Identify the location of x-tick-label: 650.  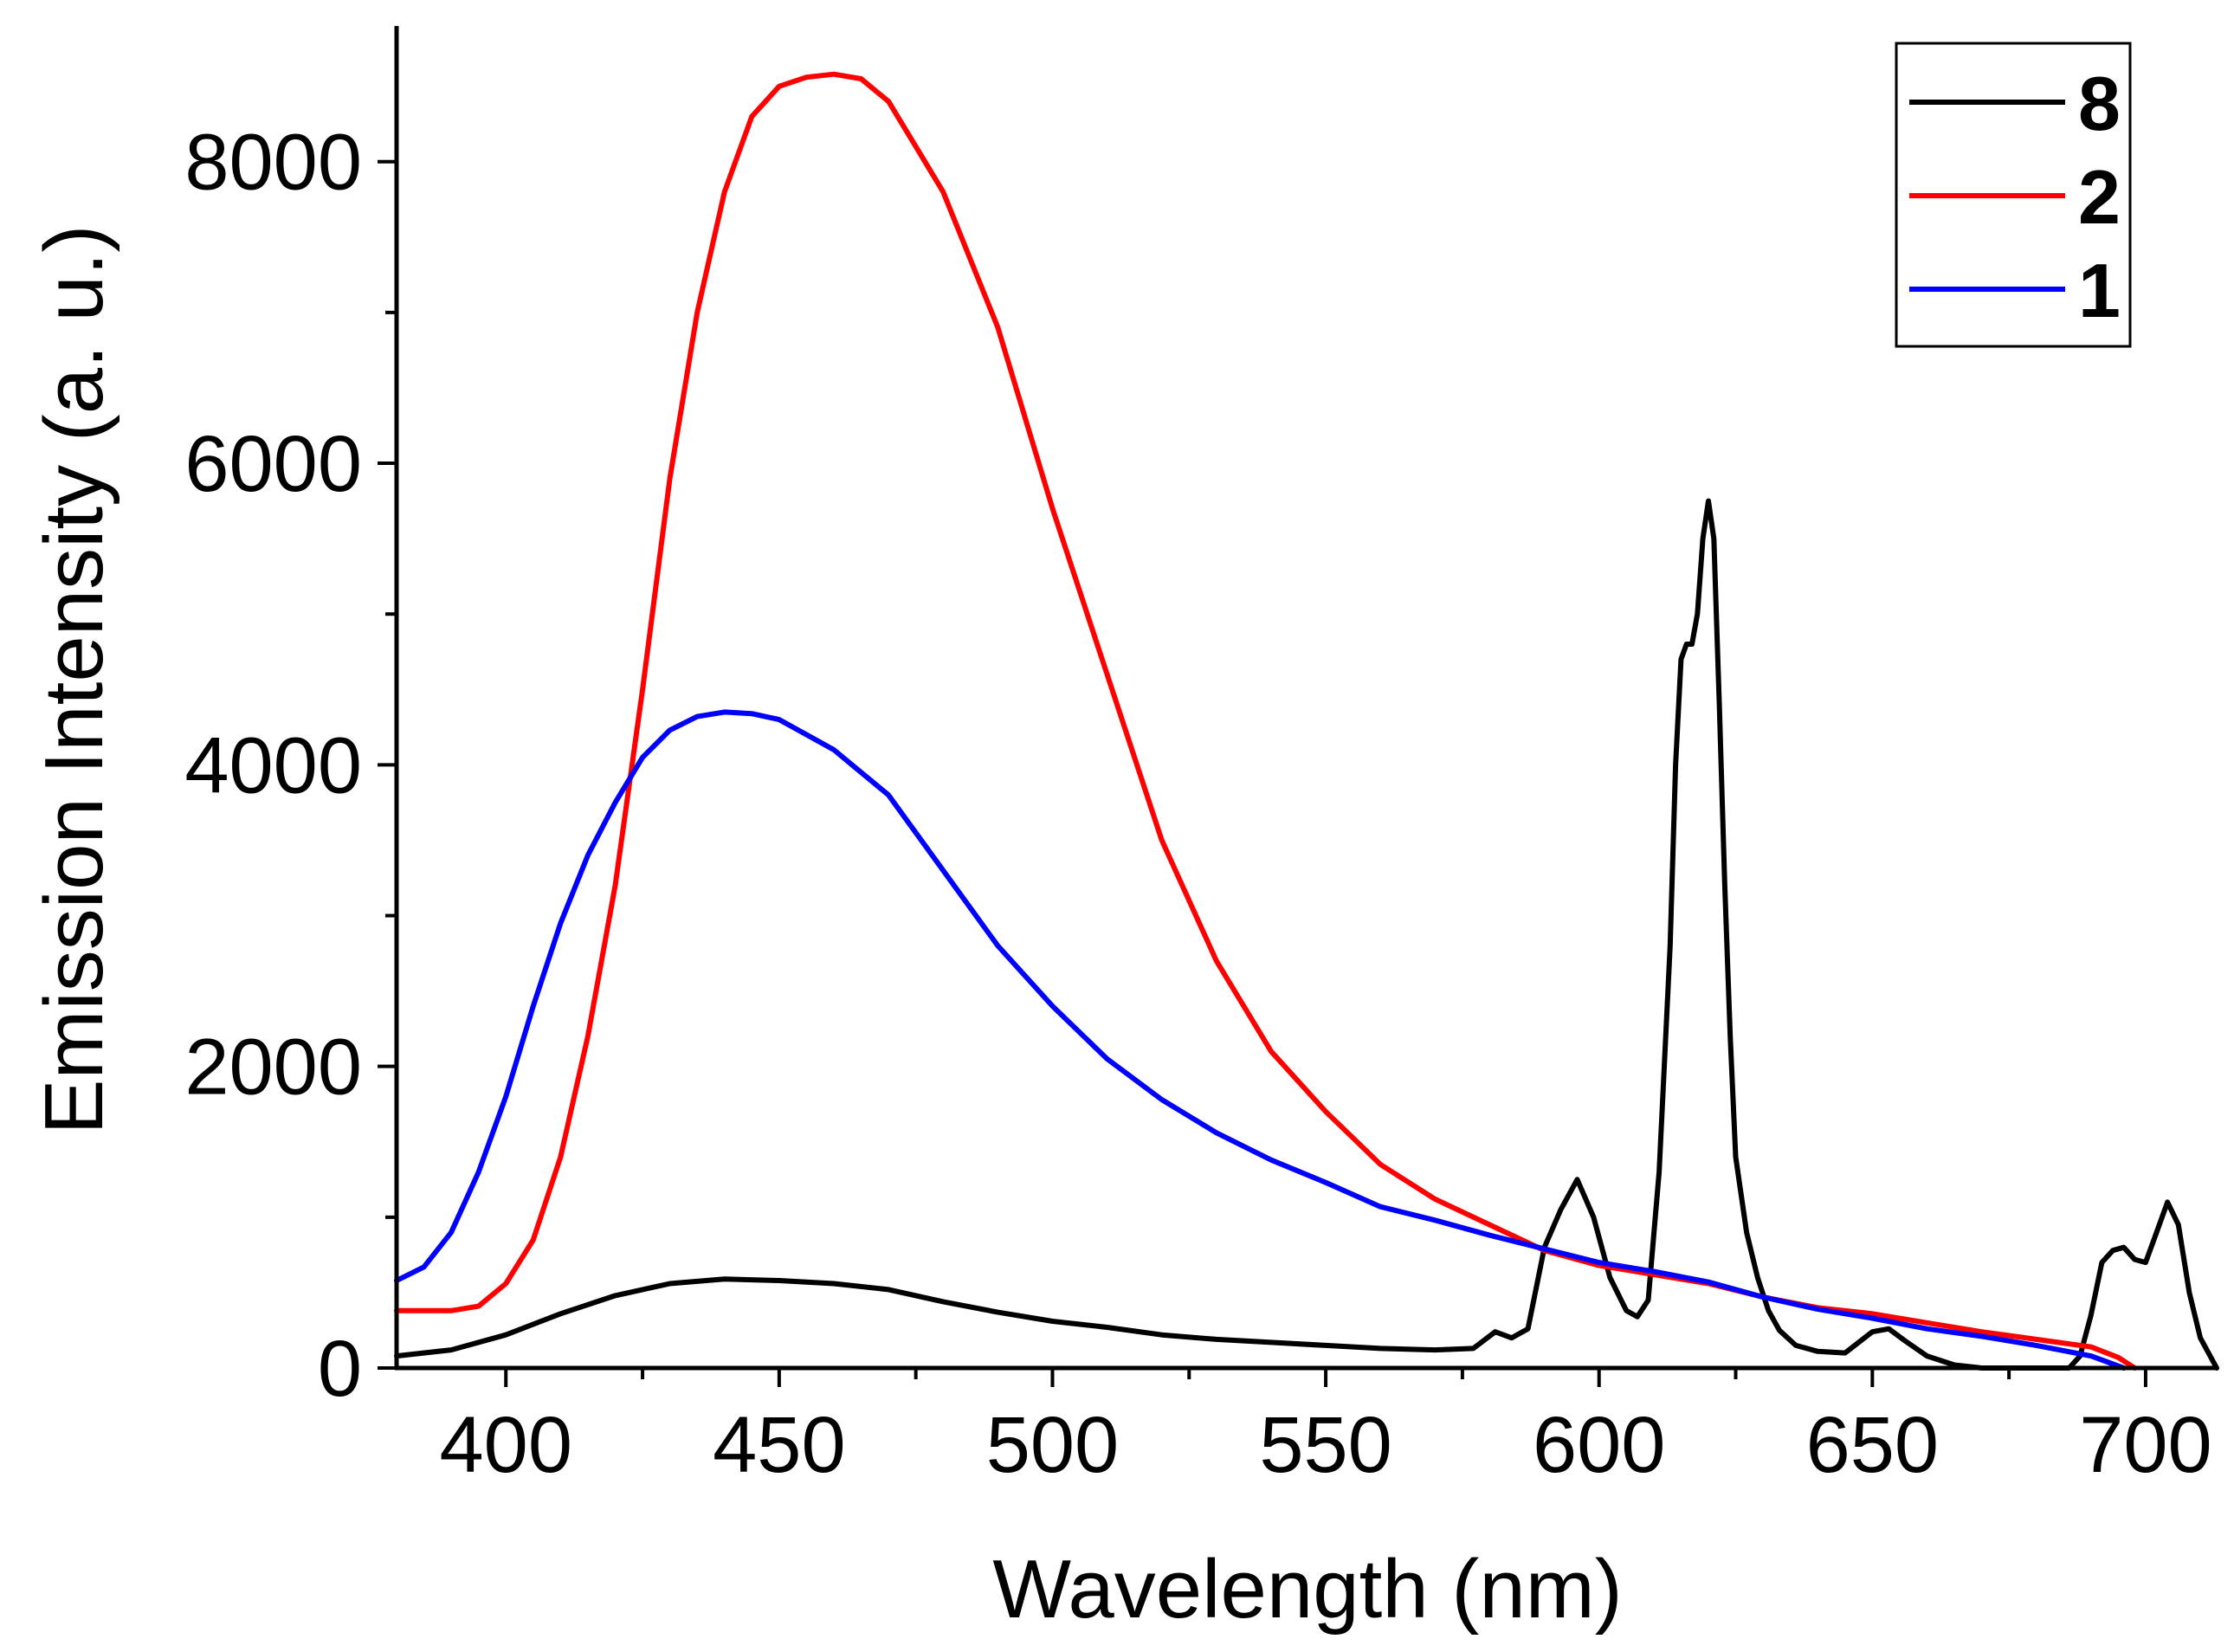
(1873, 1445).